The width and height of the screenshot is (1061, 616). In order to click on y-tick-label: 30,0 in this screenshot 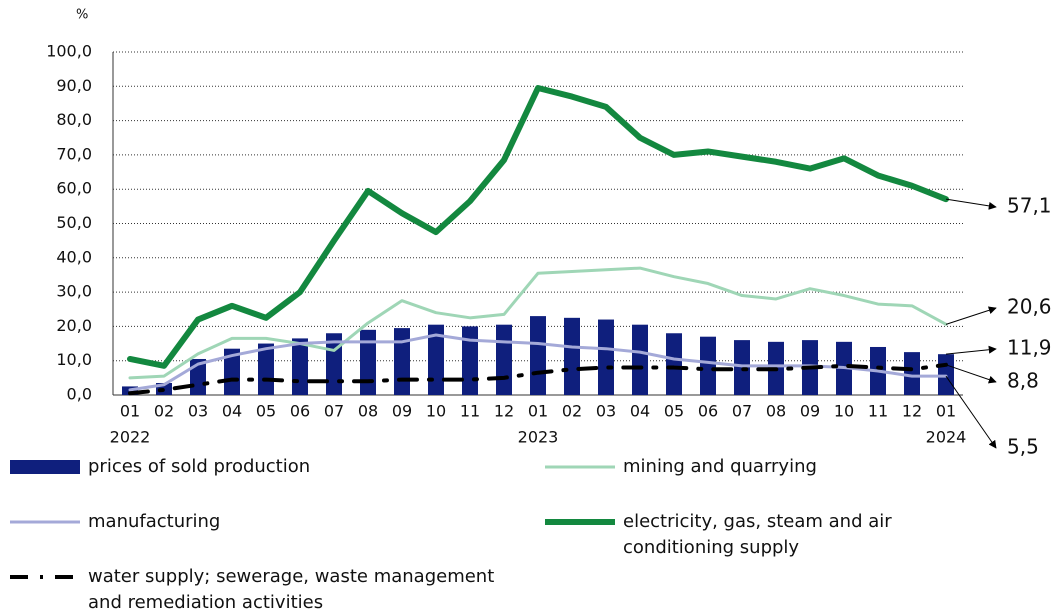, I will do `click(74, 291)`.